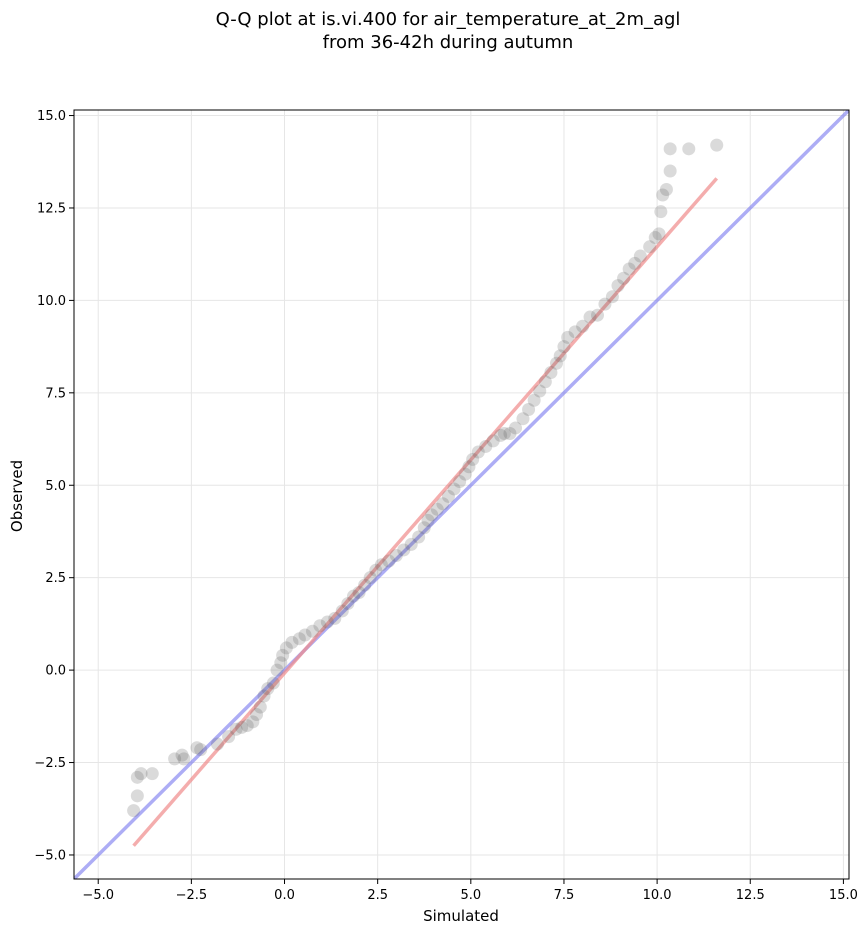  Describe the element at coordinates (192, 895) in the screenshot. I see `x-tick-label: −2.5` at that location.